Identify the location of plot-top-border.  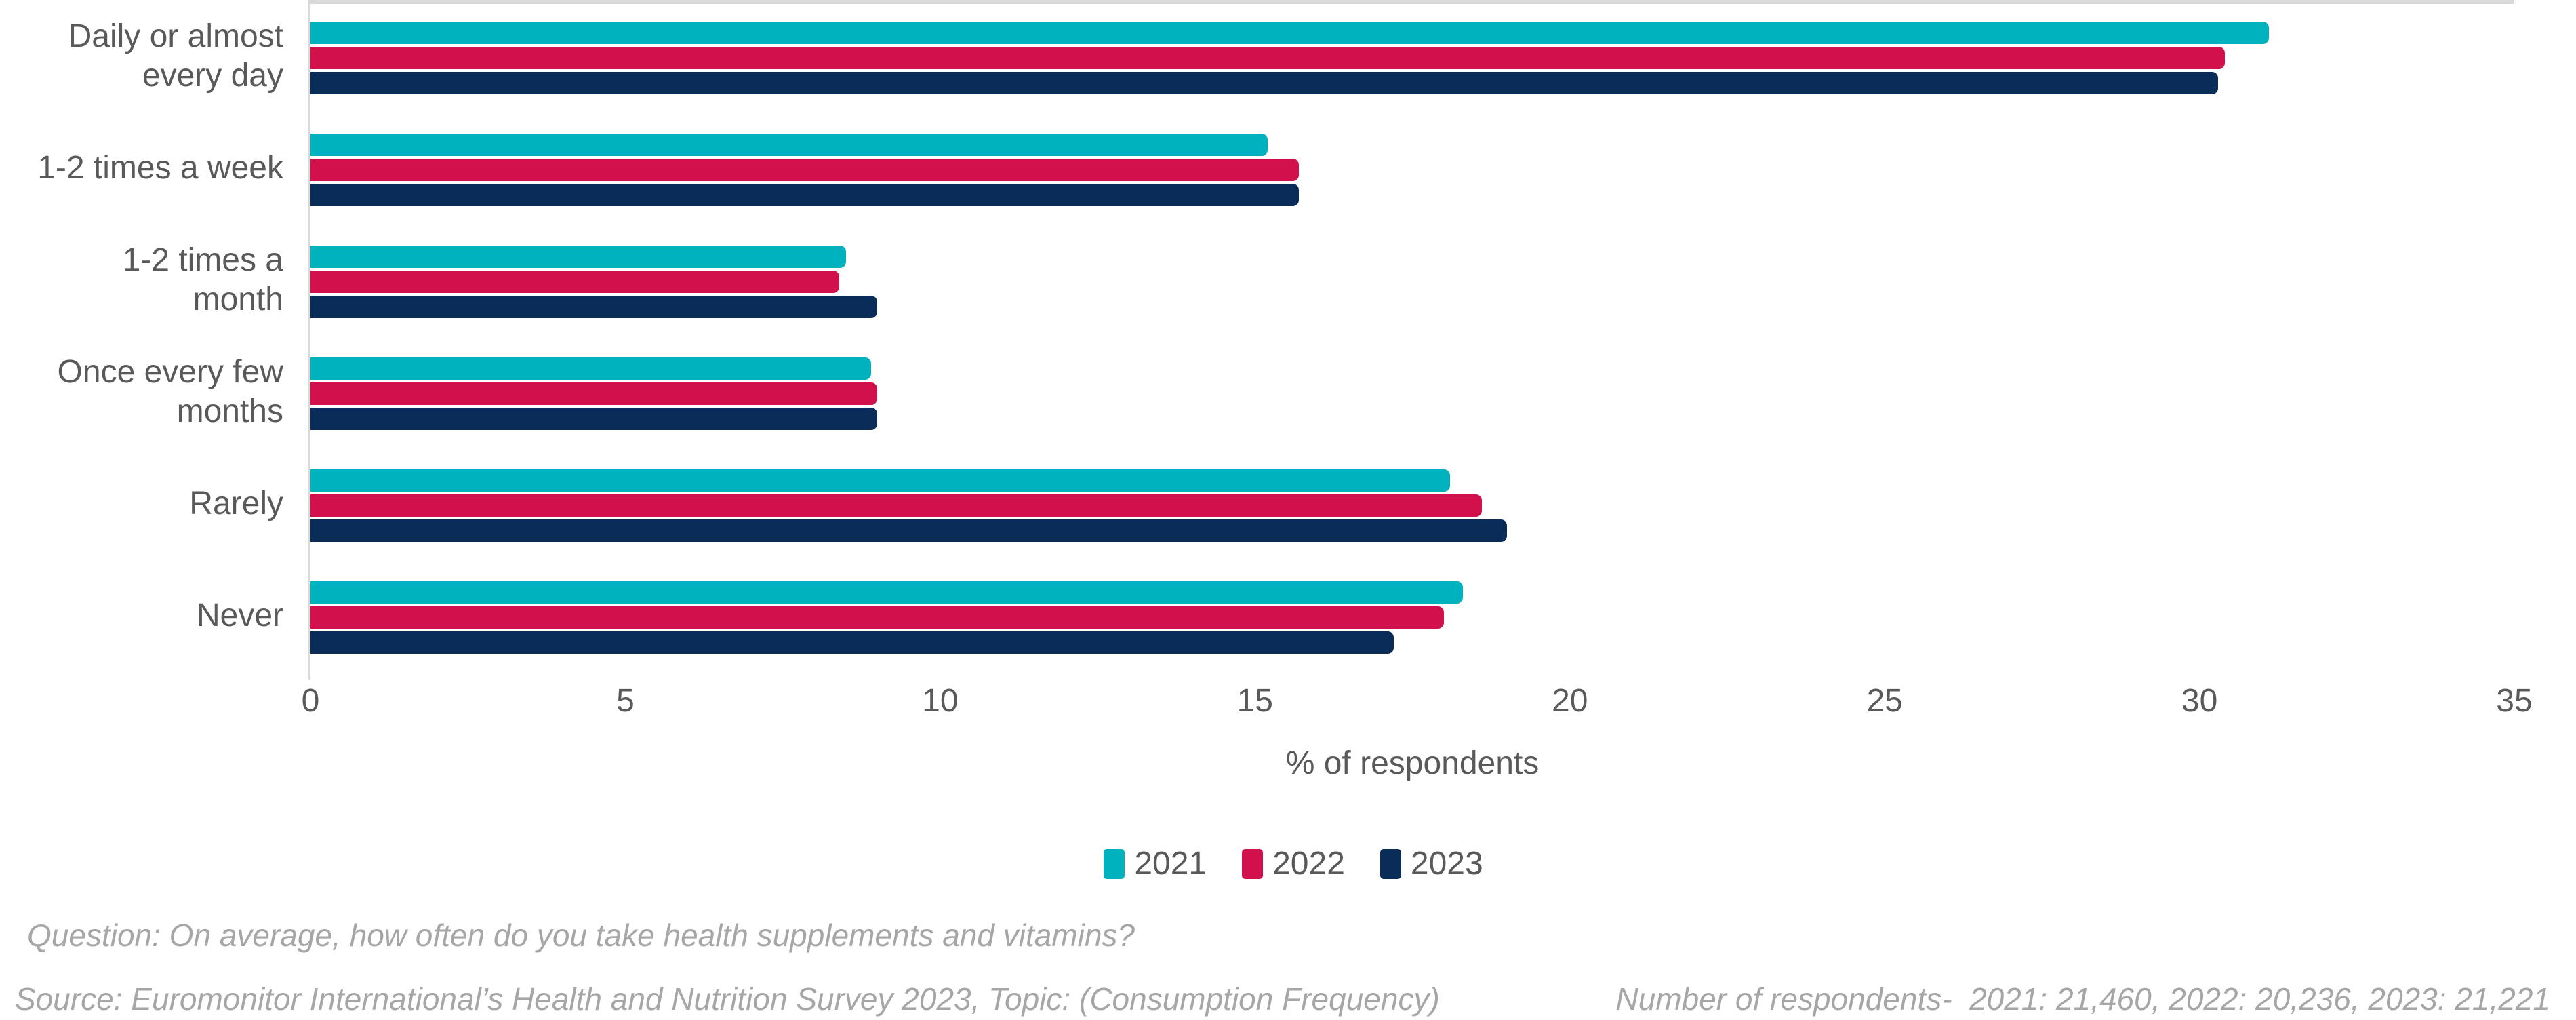
(1412, 2).